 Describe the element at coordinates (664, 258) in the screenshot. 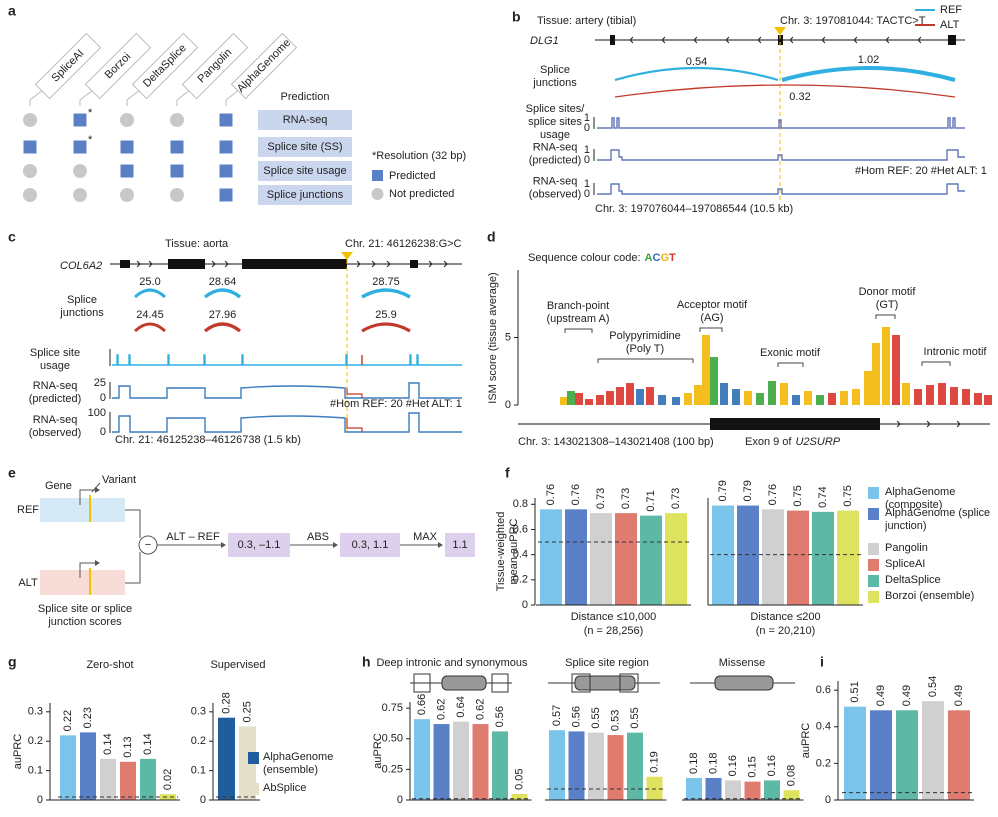

I see `base-letter: G` at that location.